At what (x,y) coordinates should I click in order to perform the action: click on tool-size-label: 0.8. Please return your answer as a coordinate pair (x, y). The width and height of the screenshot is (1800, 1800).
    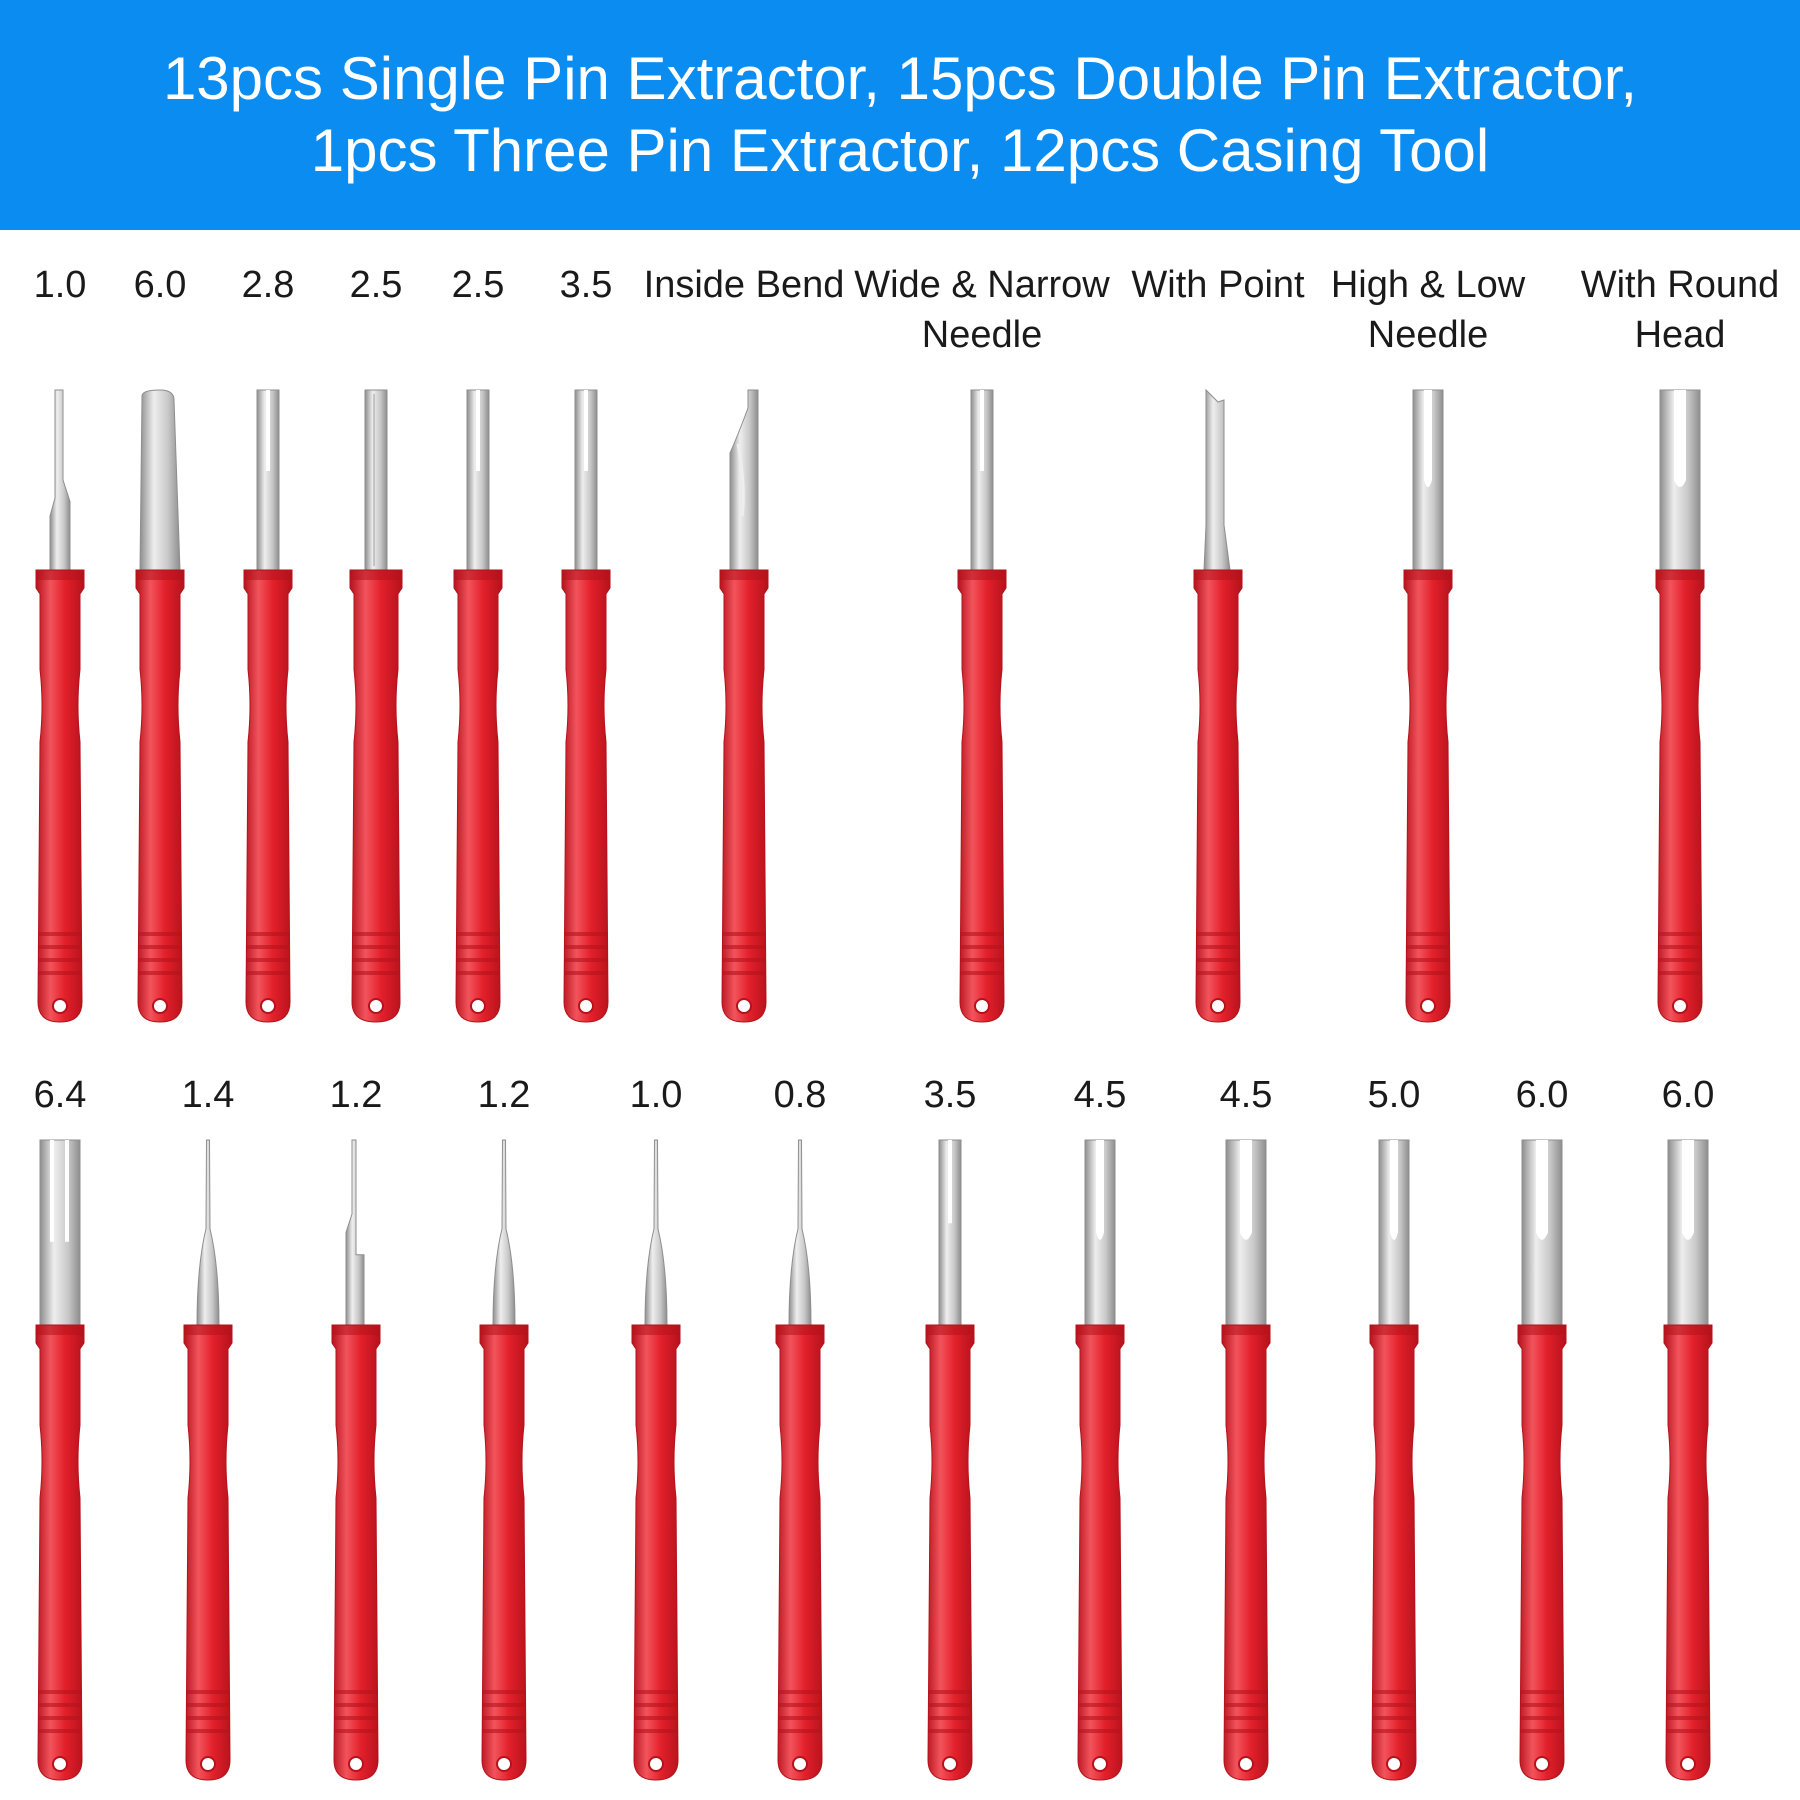
    Looking at the image, I should click on (800, 1095).